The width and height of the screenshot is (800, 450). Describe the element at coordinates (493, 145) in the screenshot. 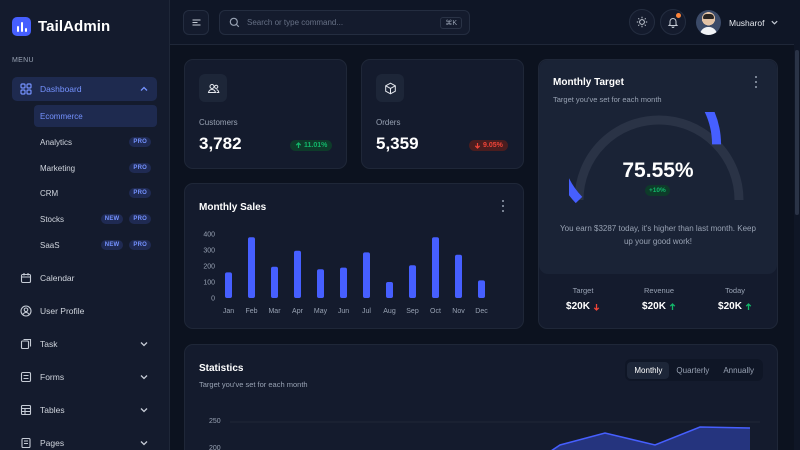

I see `orders-change: 9.05%` at that location.